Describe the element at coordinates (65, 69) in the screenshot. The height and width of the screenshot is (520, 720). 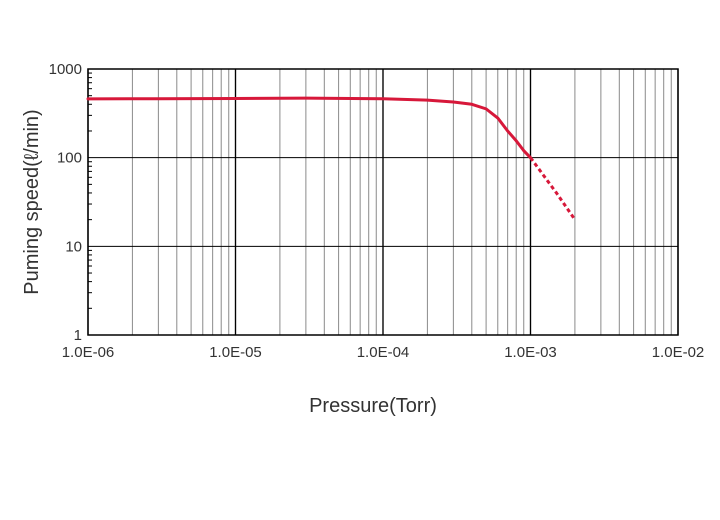
I see `y-tick-label: 1000` at that location.